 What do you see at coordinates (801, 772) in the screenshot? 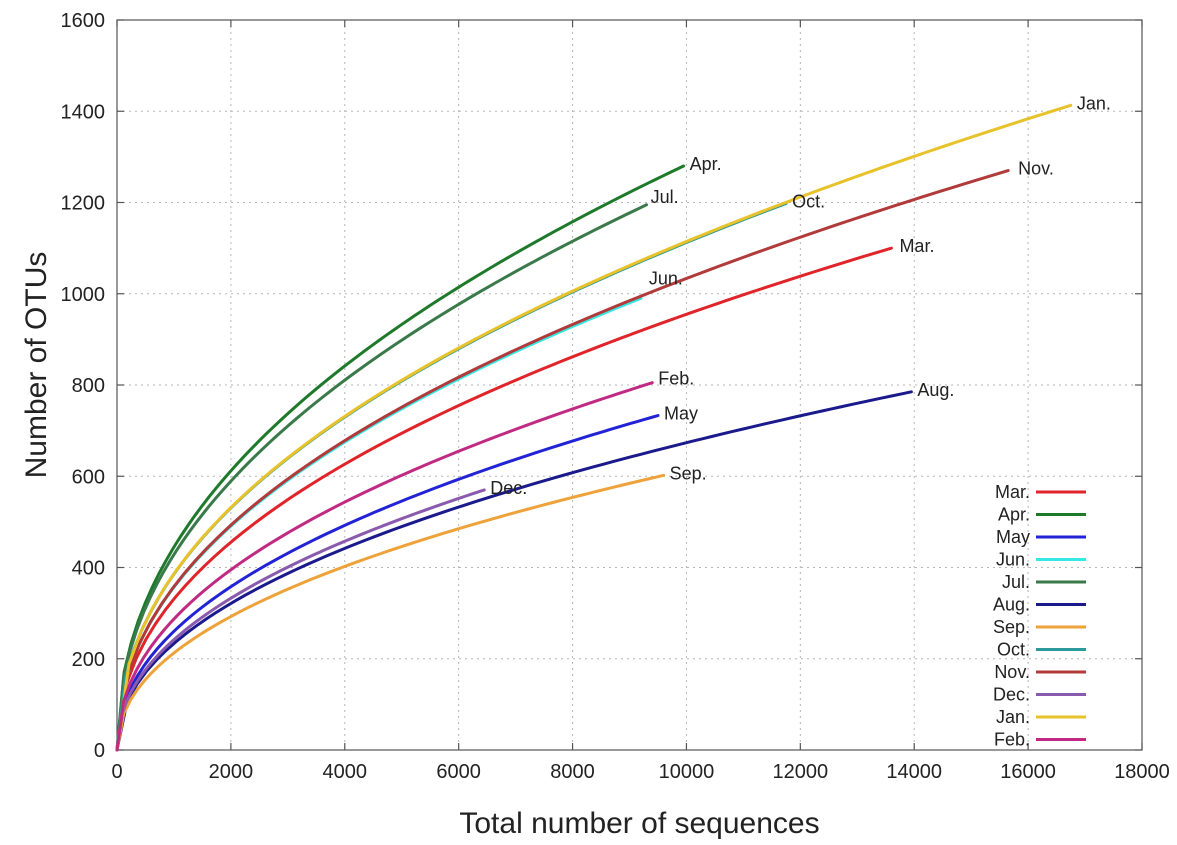
I see `x-tick-label: 12000` at bounding box center [801, 772].